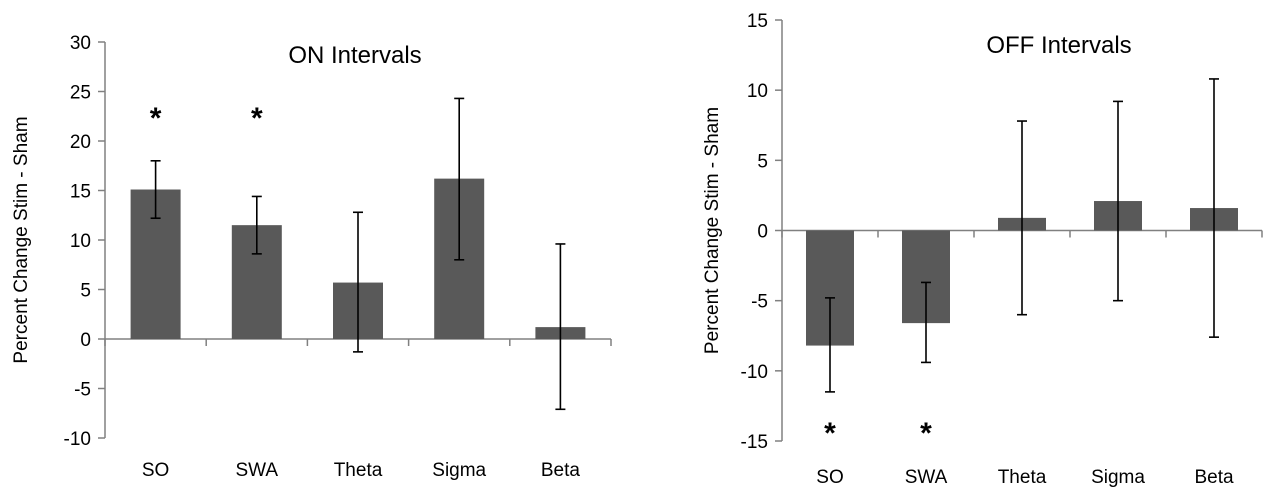  Describe the element at coordinates (1058, 45) in the screenshot. I see `chart-title: OFF Intervals` at that location.